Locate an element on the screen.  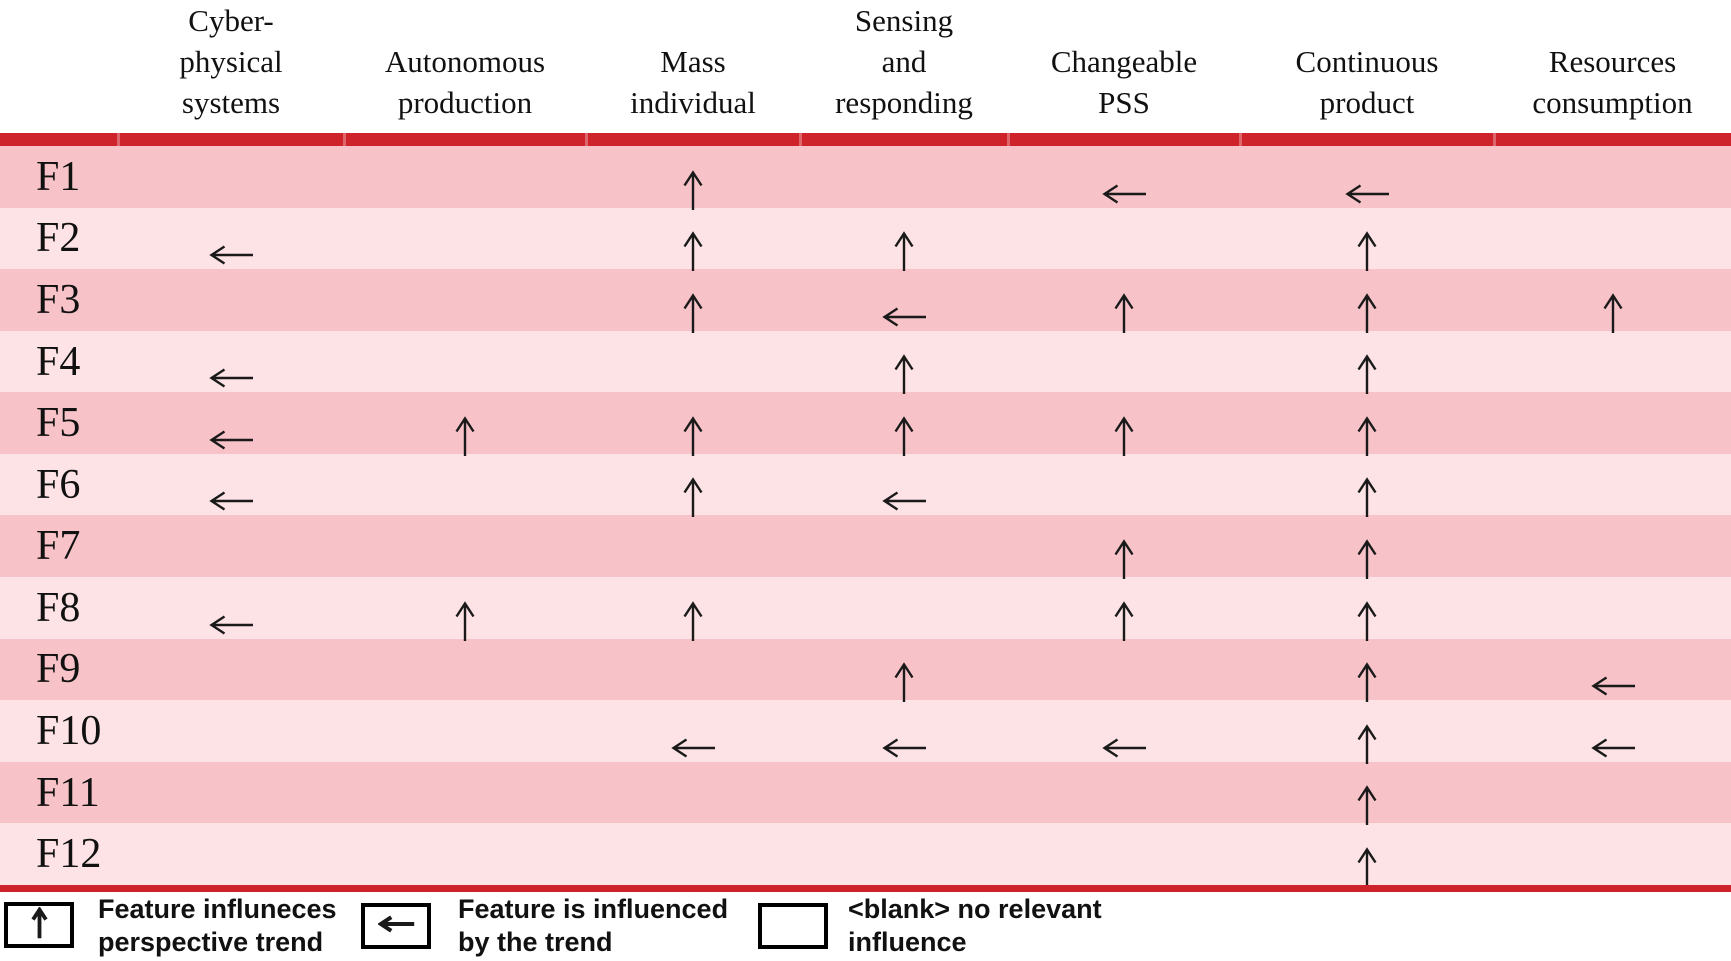
cell-f11-autonomous_production is located at coordinates (465, 793).